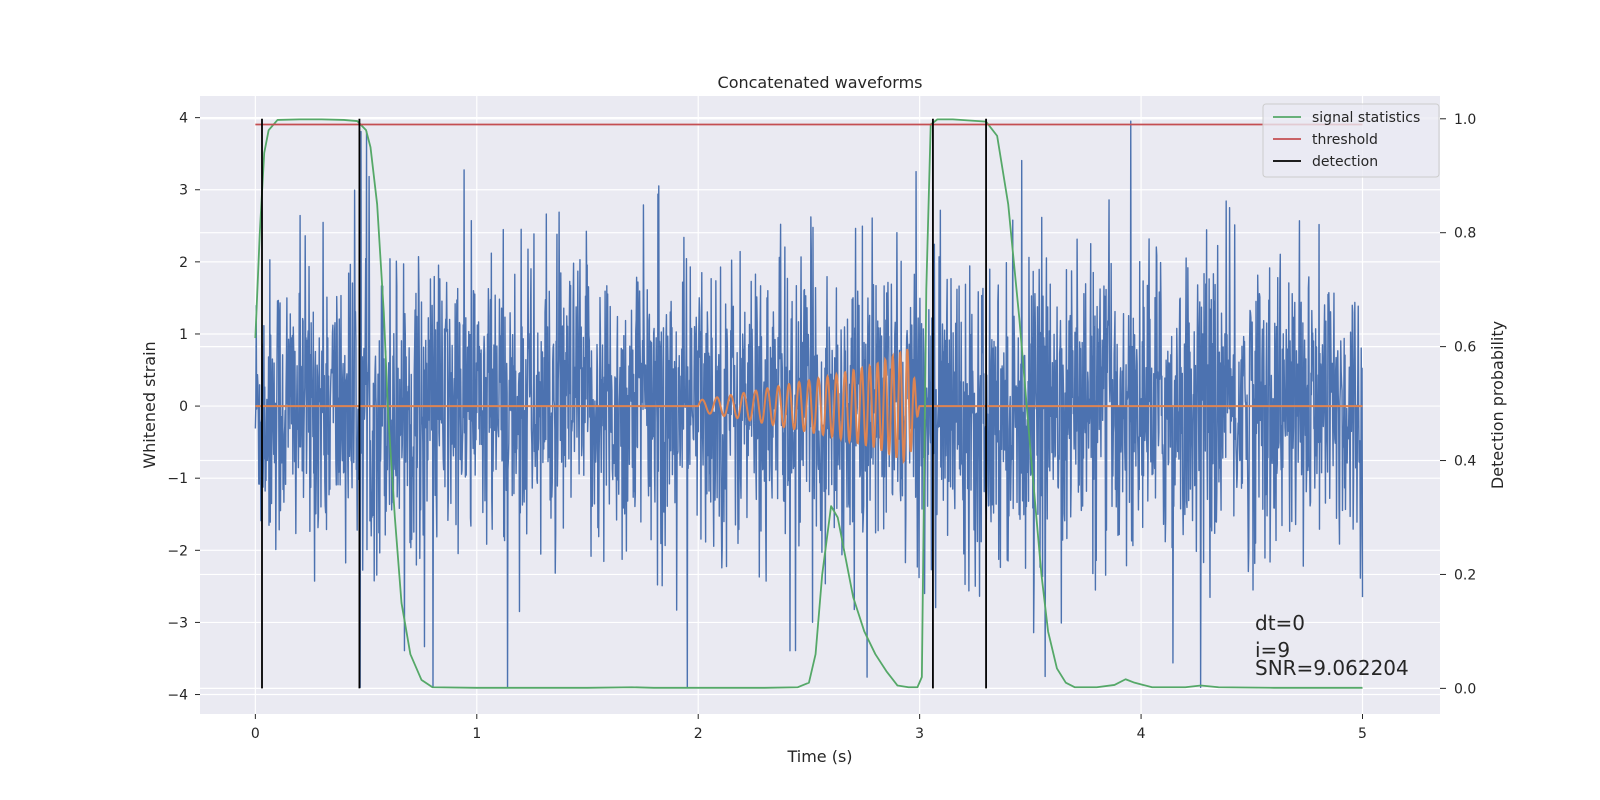 The height and width of the screenshot is (800, 1600). What do you see at coordinates (1465, 234) in the screenshot?
I see `y2-tick-label: 0.8` at bounding box center [1465, 234].